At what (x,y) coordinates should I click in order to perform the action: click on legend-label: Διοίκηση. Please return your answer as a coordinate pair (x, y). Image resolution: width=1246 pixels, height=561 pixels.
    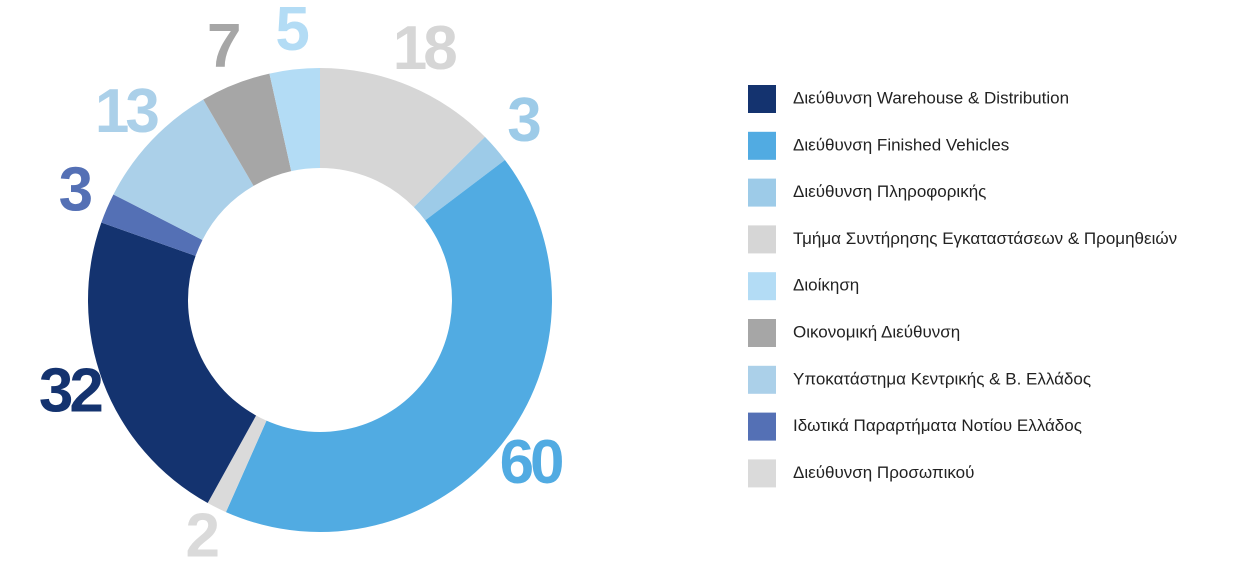
    Looking at the image, I should click on (826, 285).